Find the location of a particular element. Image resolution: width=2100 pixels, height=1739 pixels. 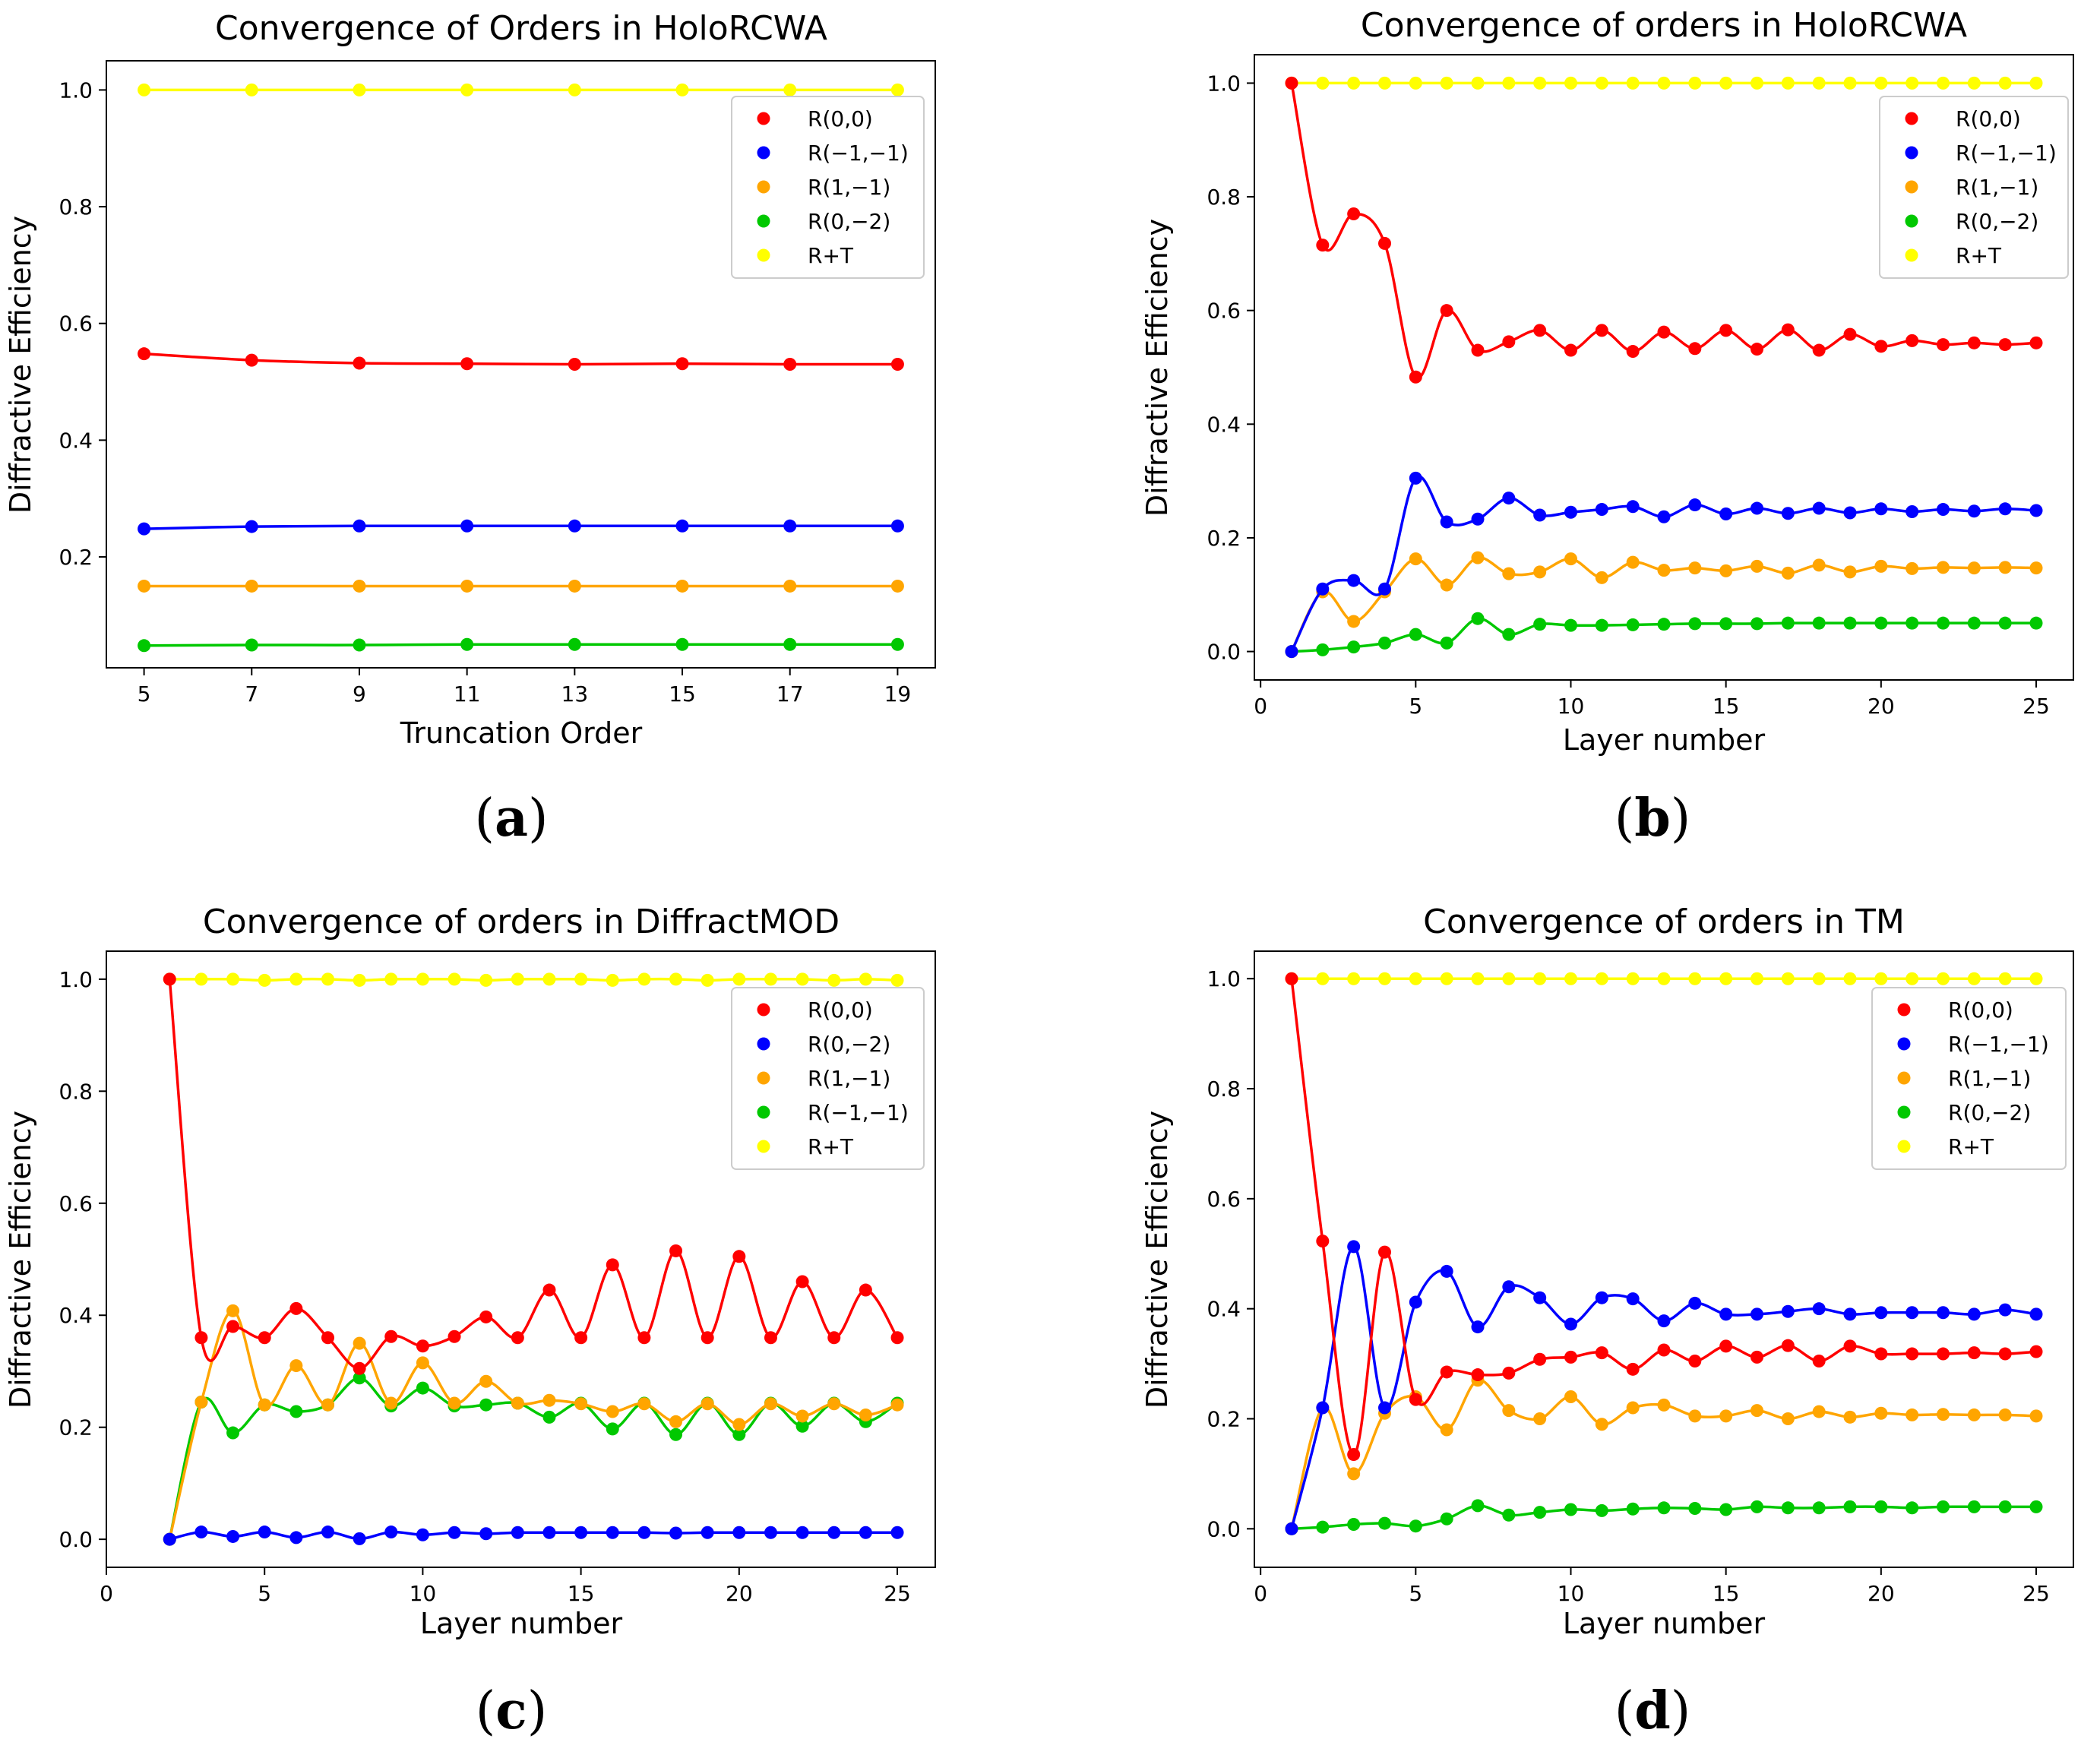

axes-frame is located at coordinates (521, 364).